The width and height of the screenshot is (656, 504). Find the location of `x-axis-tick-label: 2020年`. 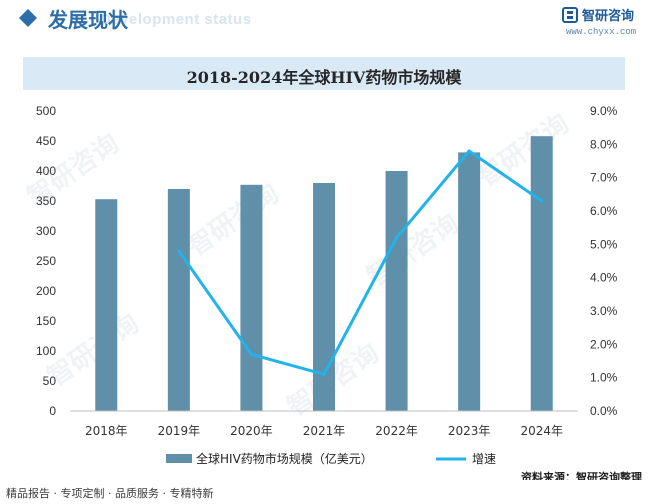

x-axis-tick-label: 2020年 is located at coordinates (251, 431).